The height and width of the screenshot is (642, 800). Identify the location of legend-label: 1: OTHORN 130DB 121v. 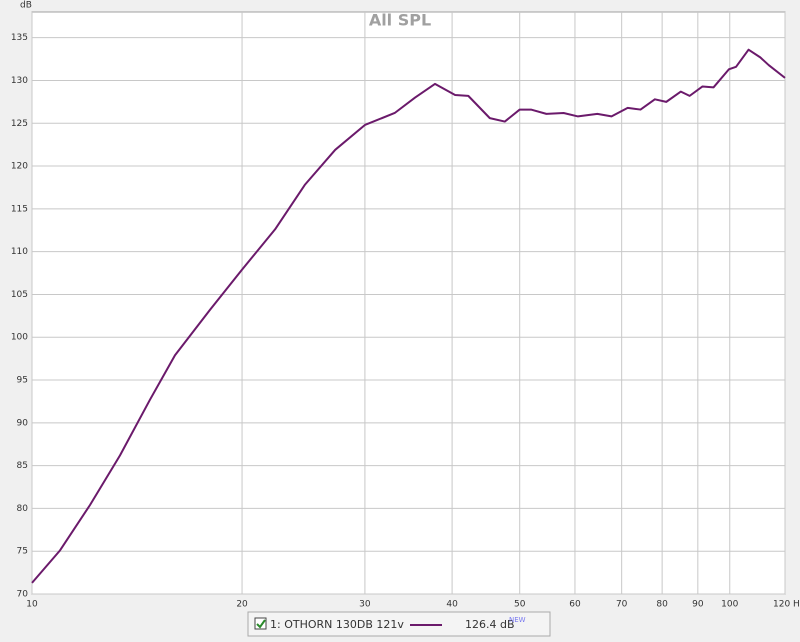
(337, 624).